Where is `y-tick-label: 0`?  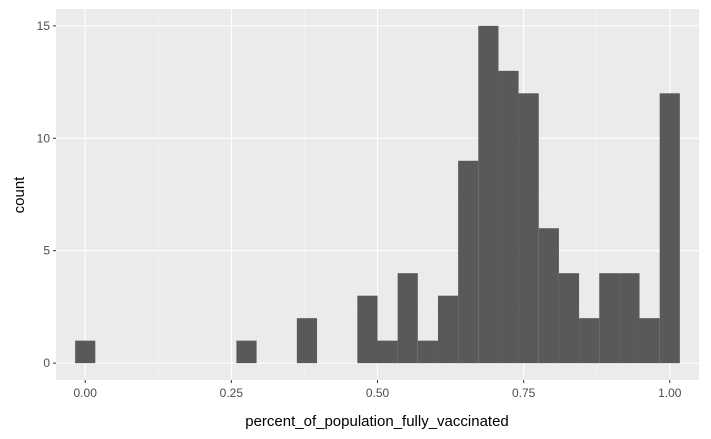
y-tick-label: 0 is located at coordinates (46, 363).